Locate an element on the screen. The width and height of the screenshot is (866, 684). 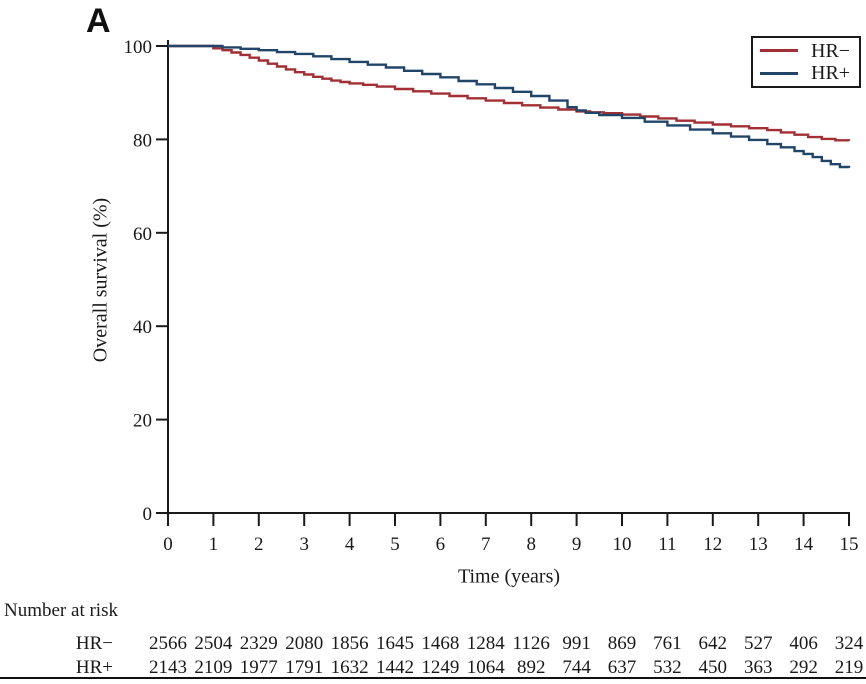
risk-count: 642 is located at coordinates (713, 643).